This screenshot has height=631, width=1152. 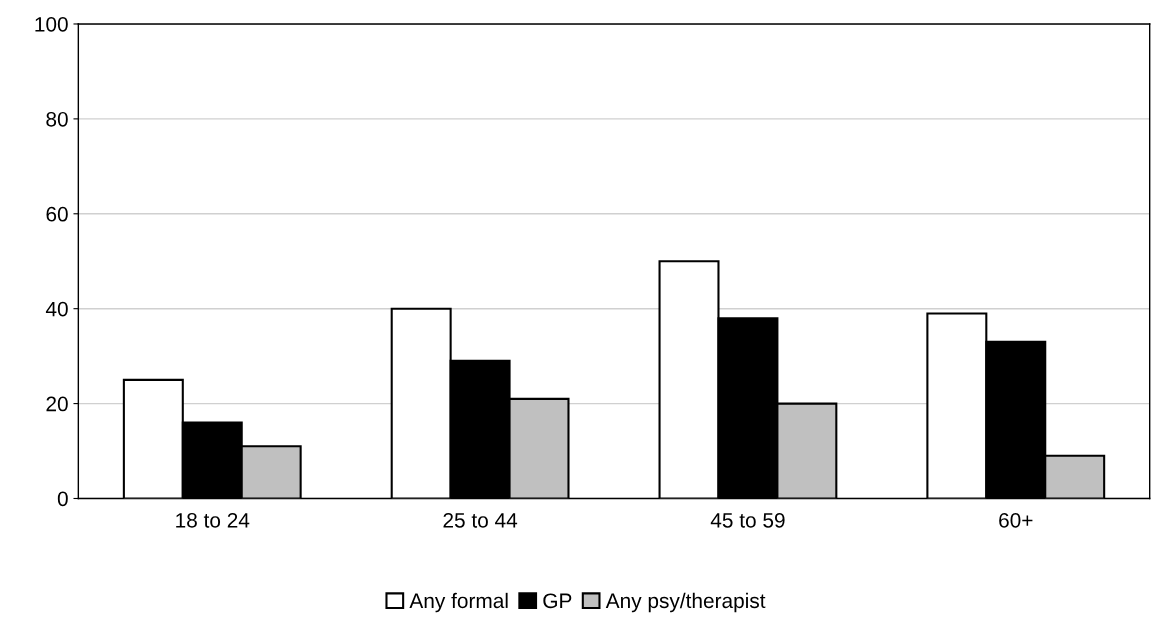 I want to click on x-tick-label: 25 to 44, so click(x=480, y=520).